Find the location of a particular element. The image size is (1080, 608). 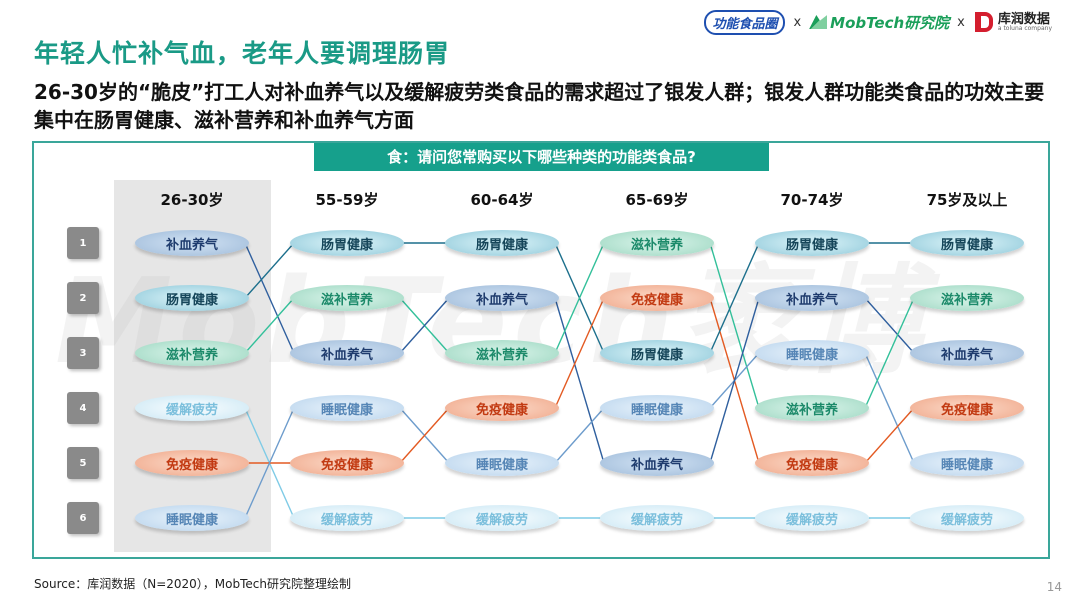

rank-badge: 5 is located at coordinates (83, 463).